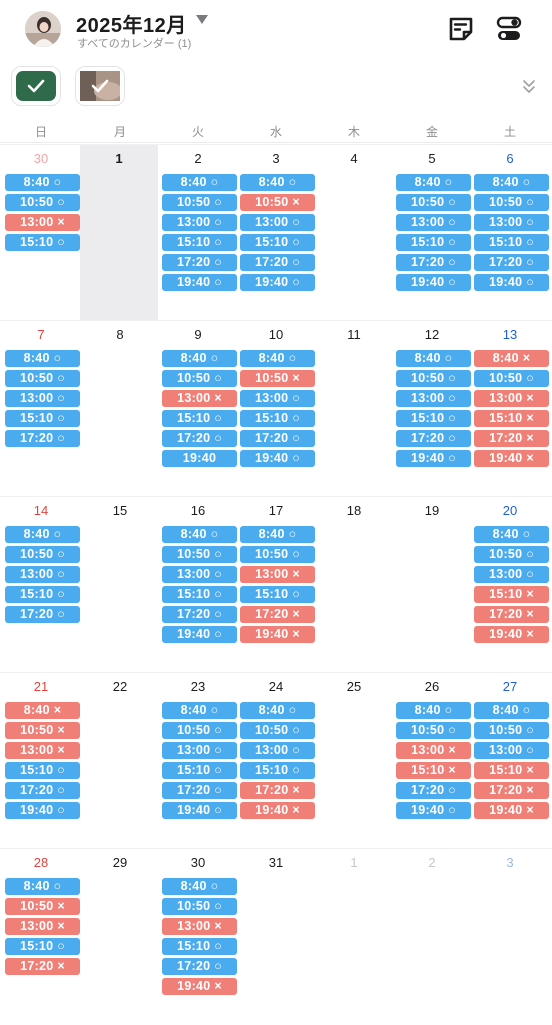 The image size is (552, 1025). I want to click on day-cell: 30 8:40 ○ 10:50 ○ 13:00 × 15:10 ○, so click(41, 233).